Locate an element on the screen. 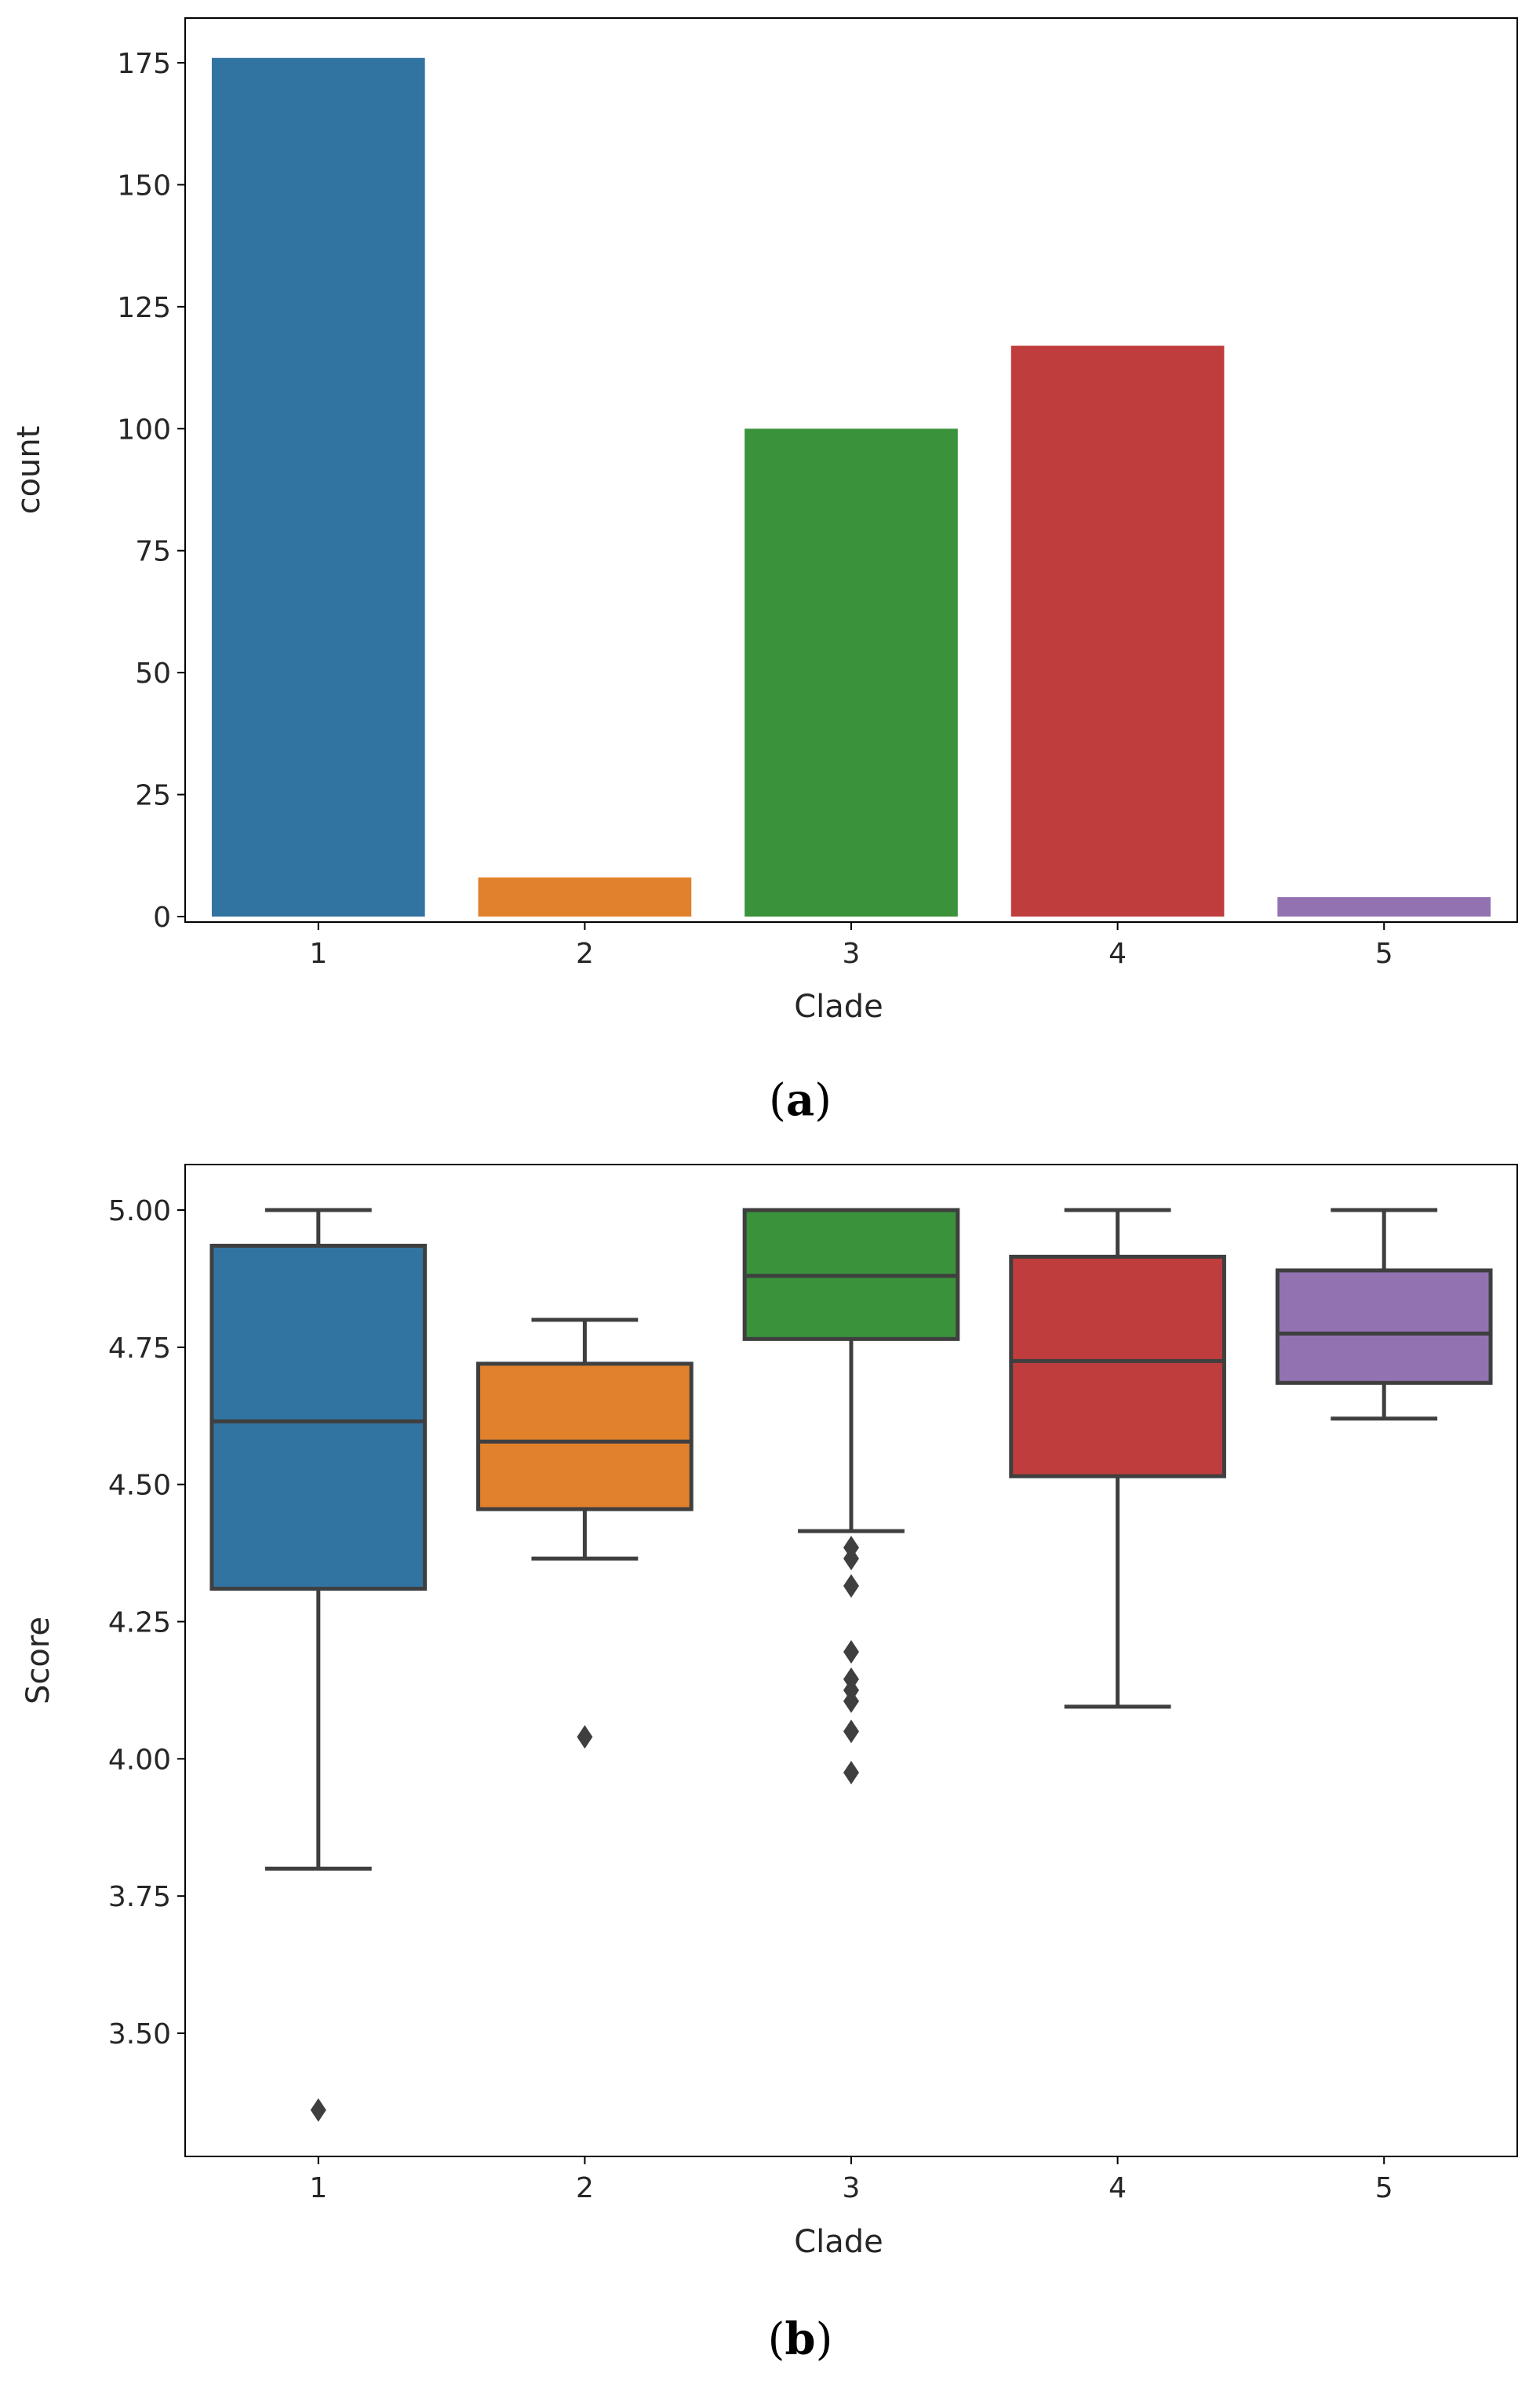 This screenshot has height=2395, width=1540. y-tick-label-b: 3.75 is located at coordinates (139, 1897).